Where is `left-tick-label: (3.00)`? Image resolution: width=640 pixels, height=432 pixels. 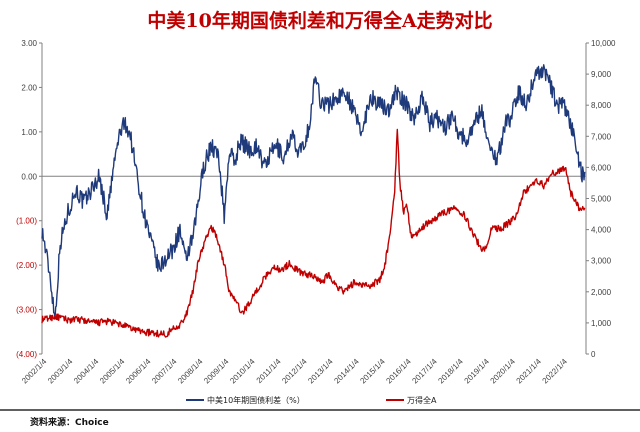 left-tick-label: (3.00) is located at coordinates (26, 310).